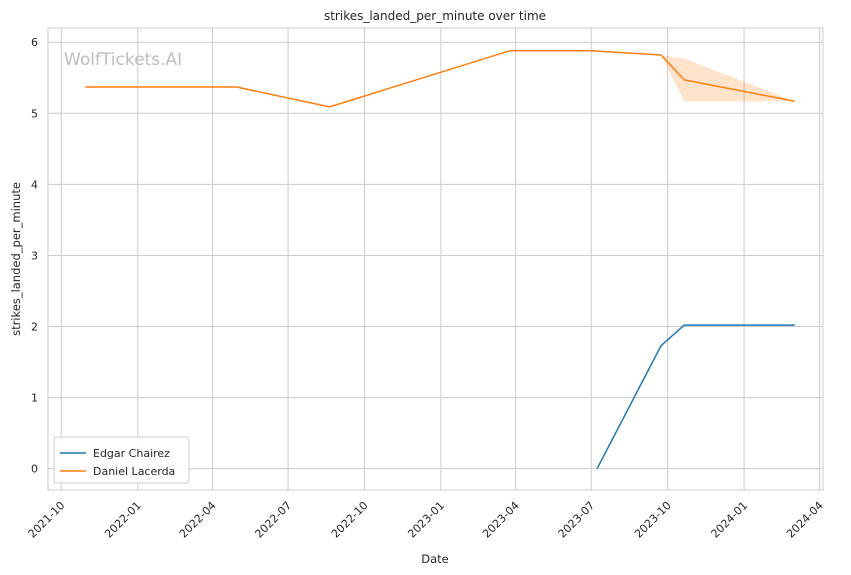 The width and height of the screenshot is (851, 575). I want to click on watermark: WolfTickets.AI, so click(123, 60).